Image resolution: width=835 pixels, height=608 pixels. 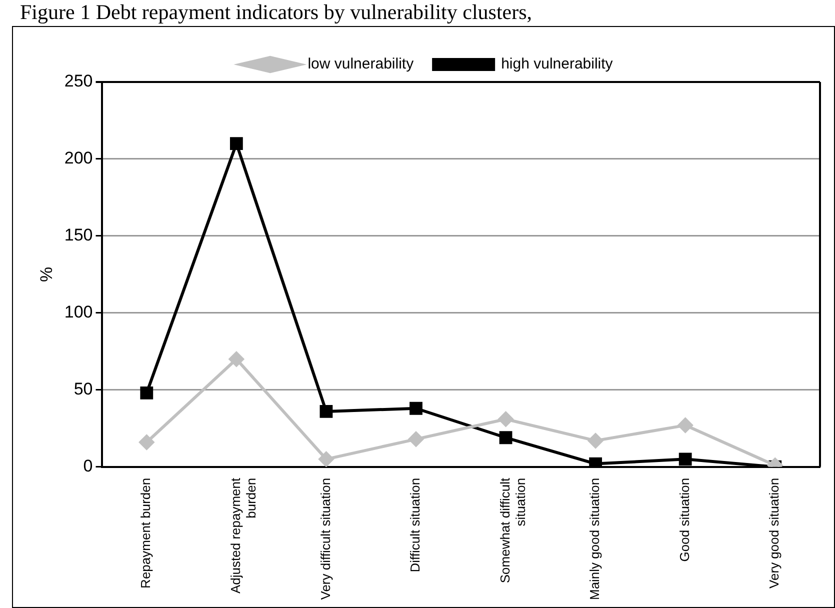 What do you see at coordinates (361, 64) in the screenshot?
I see `legend-label: low vulnerability` at bounding box center [361, 64].